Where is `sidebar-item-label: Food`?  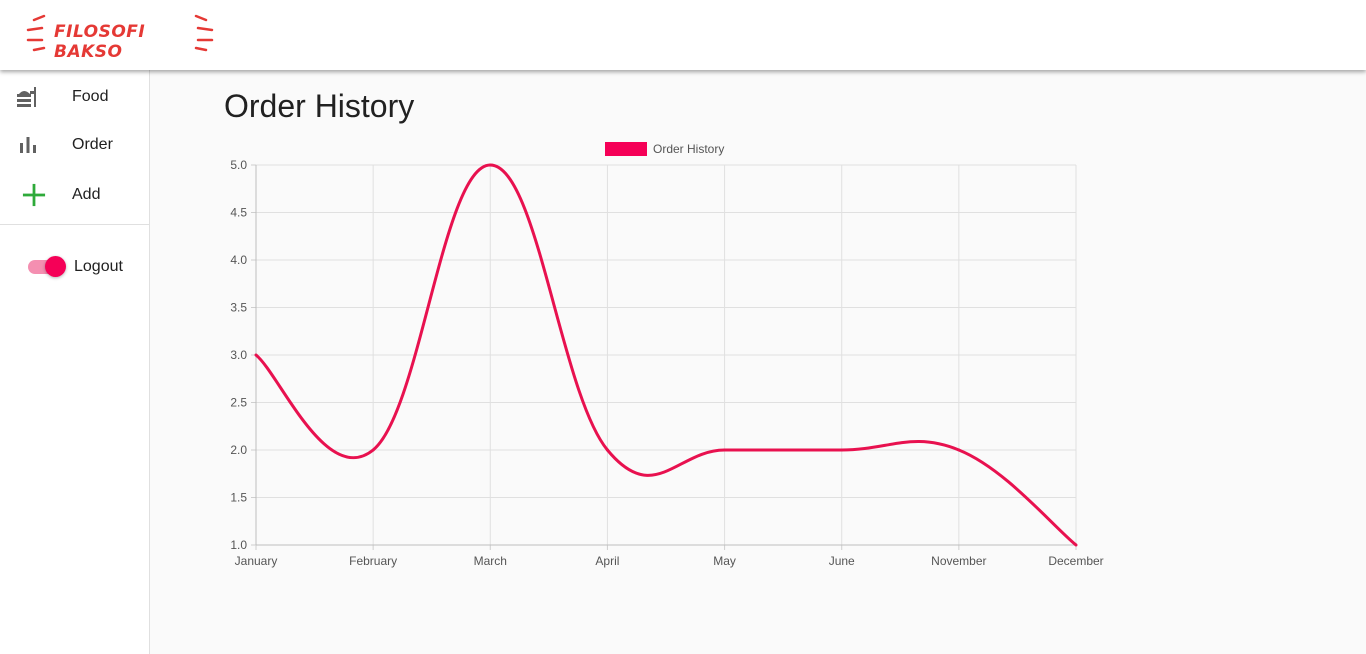 sidebar-item-label: Food is located at coordinates (90, 96).